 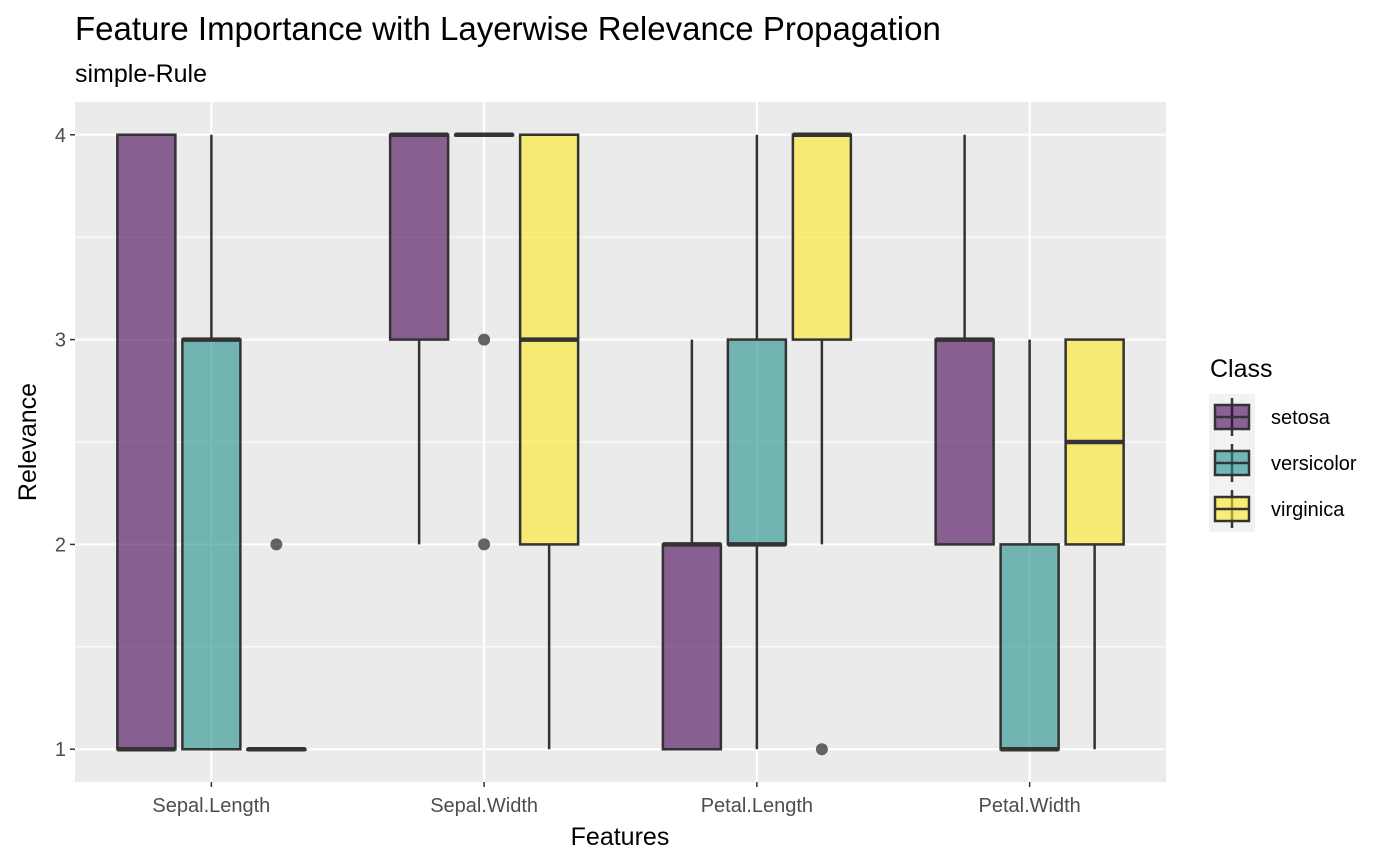 I want to click on x-axis-title: Features, so click(x=620, y=837).